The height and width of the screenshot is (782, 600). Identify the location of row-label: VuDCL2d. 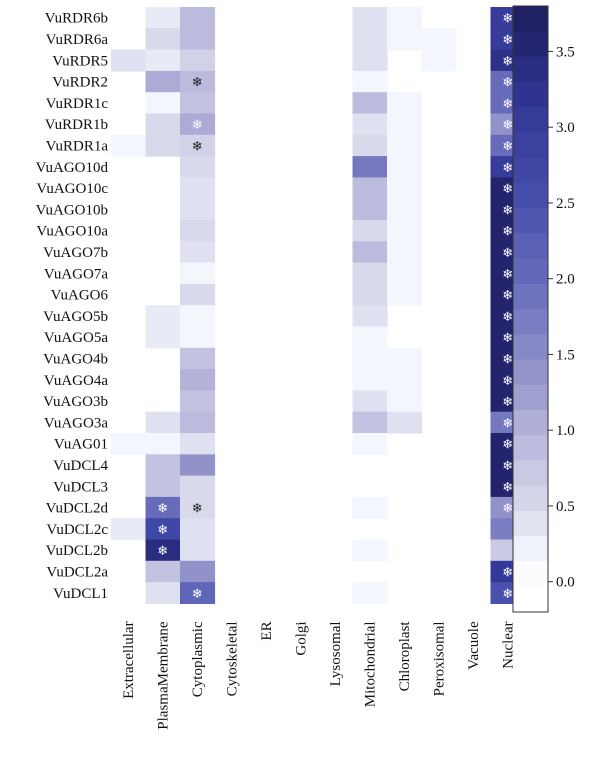
(77, 509).